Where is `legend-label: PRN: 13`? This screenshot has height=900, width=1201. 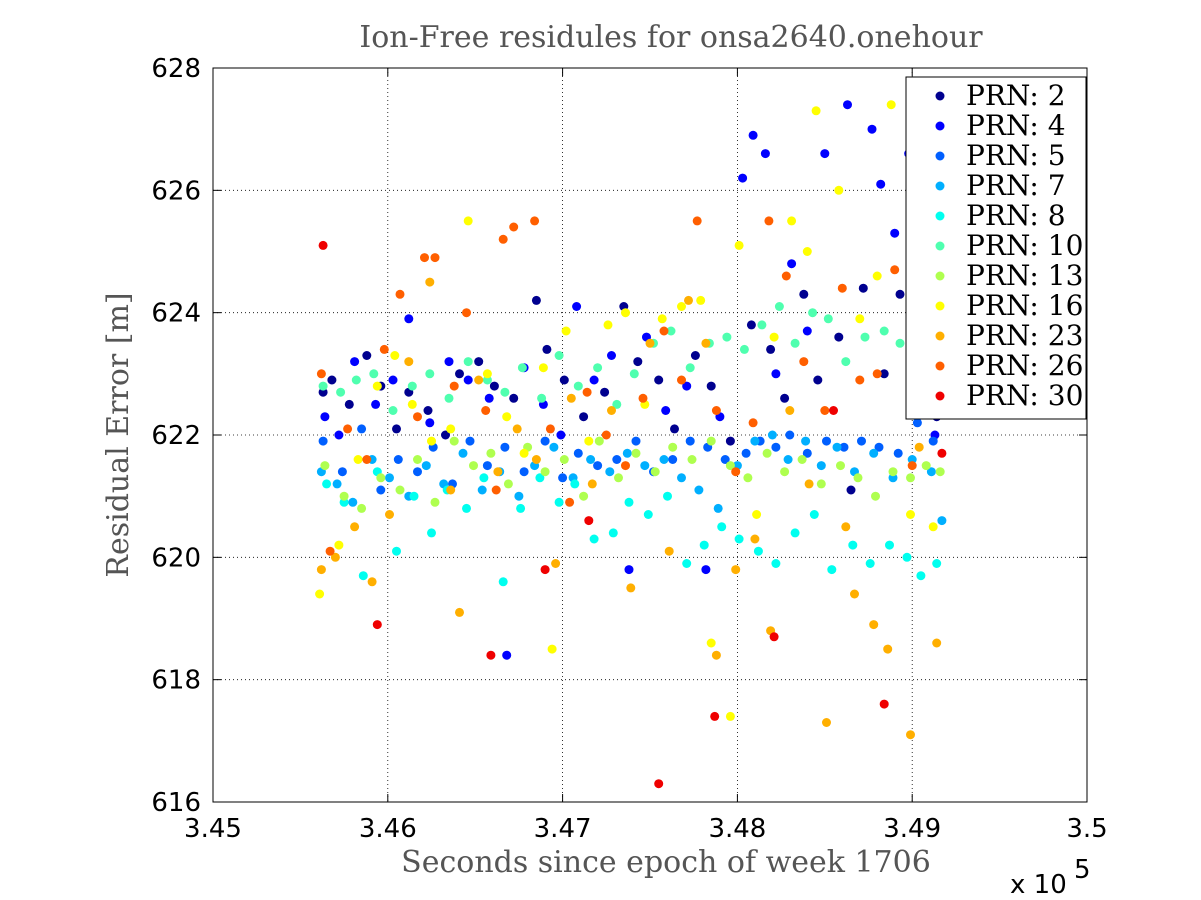 legend-label: PRN: 13 is located at coordinates (1024, 275).